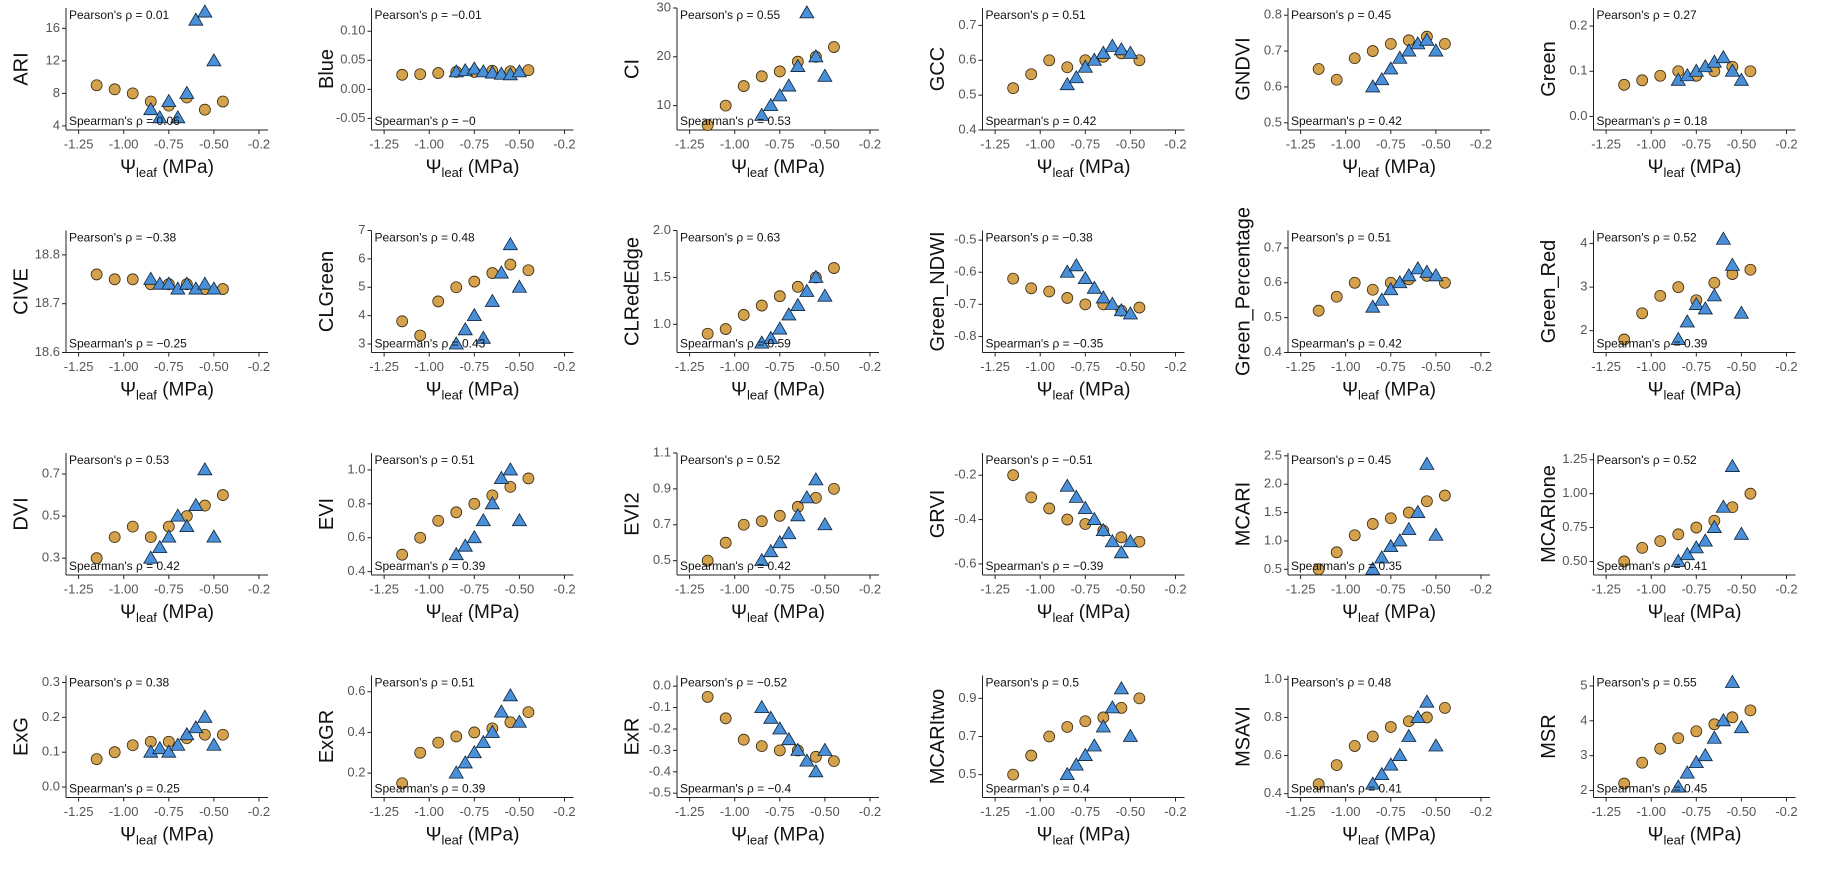 The image size is (1833, 890). Describe the element at coordinates (730, 238) in the screenshot. I see `pearson-annotation: Pearson's ρ = 0.63` at that location.